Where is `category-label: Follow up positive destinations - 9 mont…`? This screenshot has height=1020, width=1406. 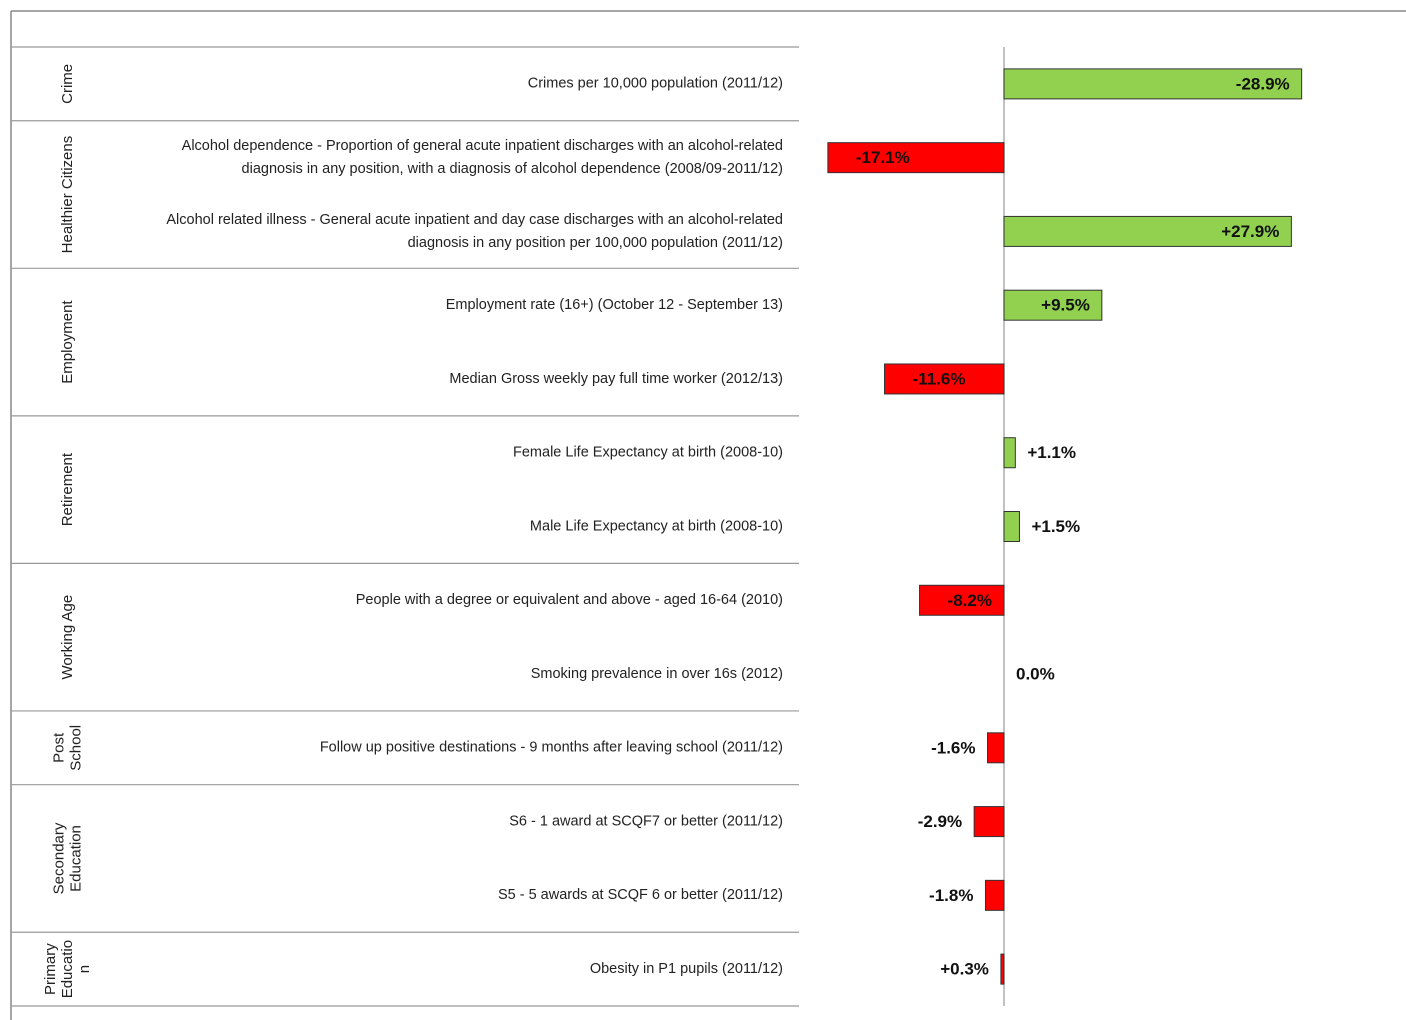
category-label: Follow up positive destinations - 9 mont… is located at coordinates (551, 748).